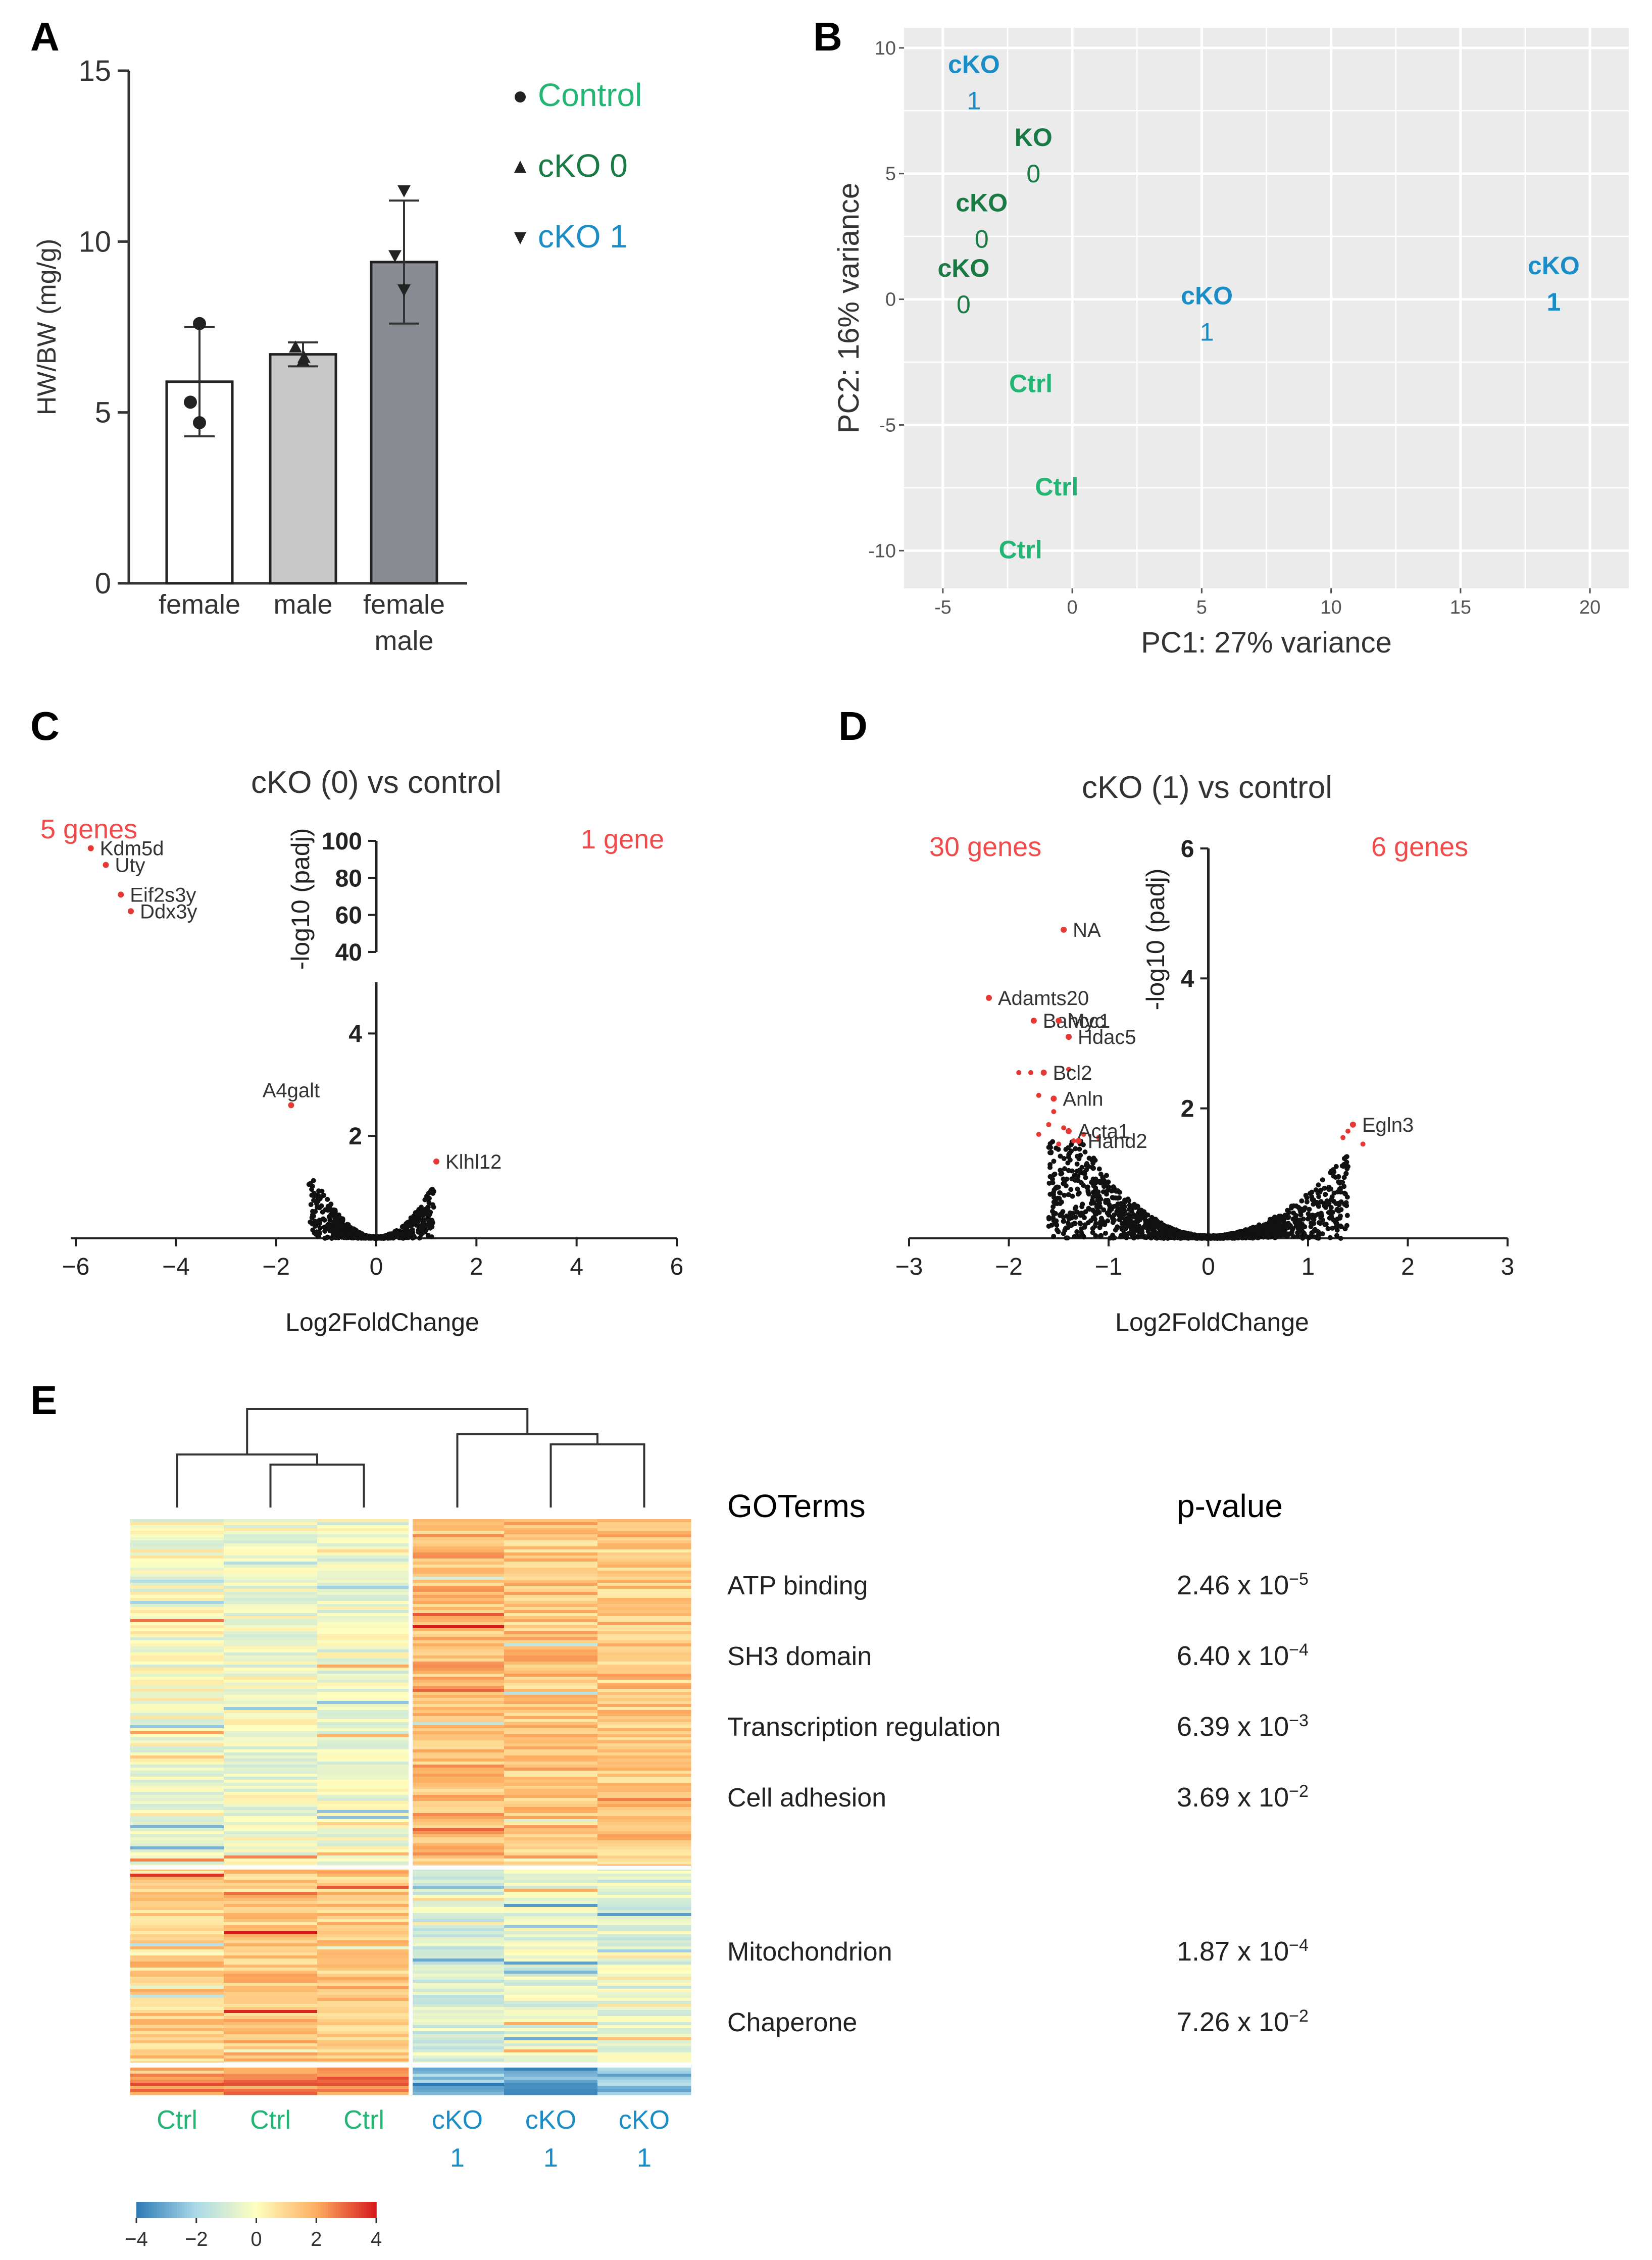  Describe the element at coordinates (1107, 1037) in the screenshot. I see `gene-label: Hdac5` at that location.